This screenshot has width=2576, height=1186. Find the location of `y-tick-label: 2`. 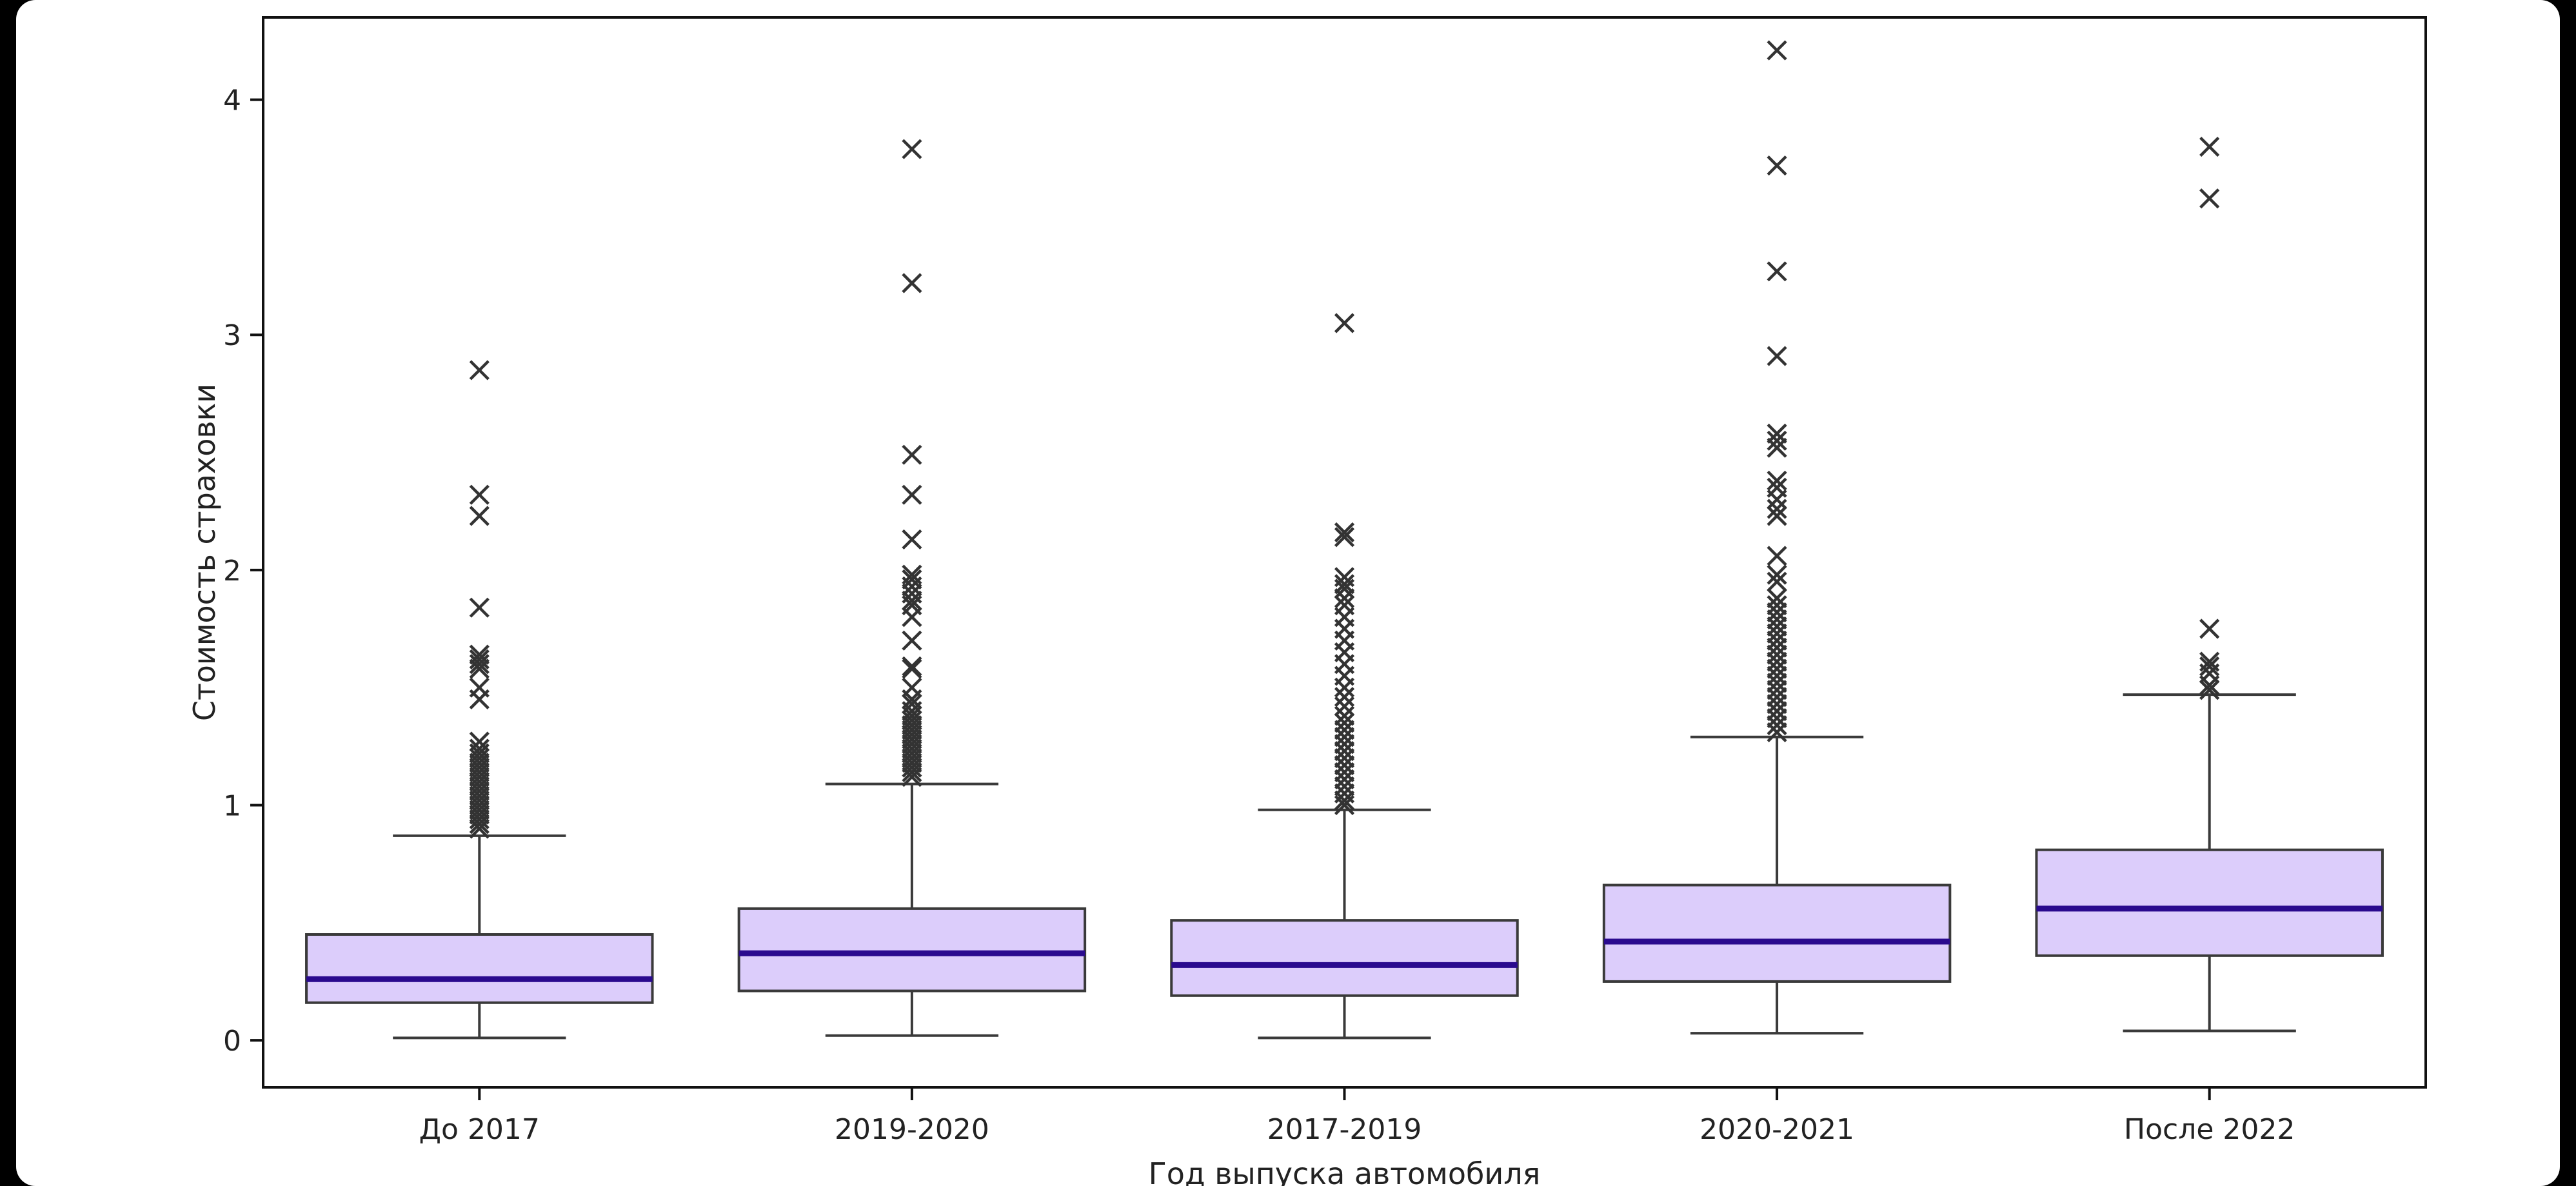

y-tick-label: 2 is located at coordinates (232, 571).